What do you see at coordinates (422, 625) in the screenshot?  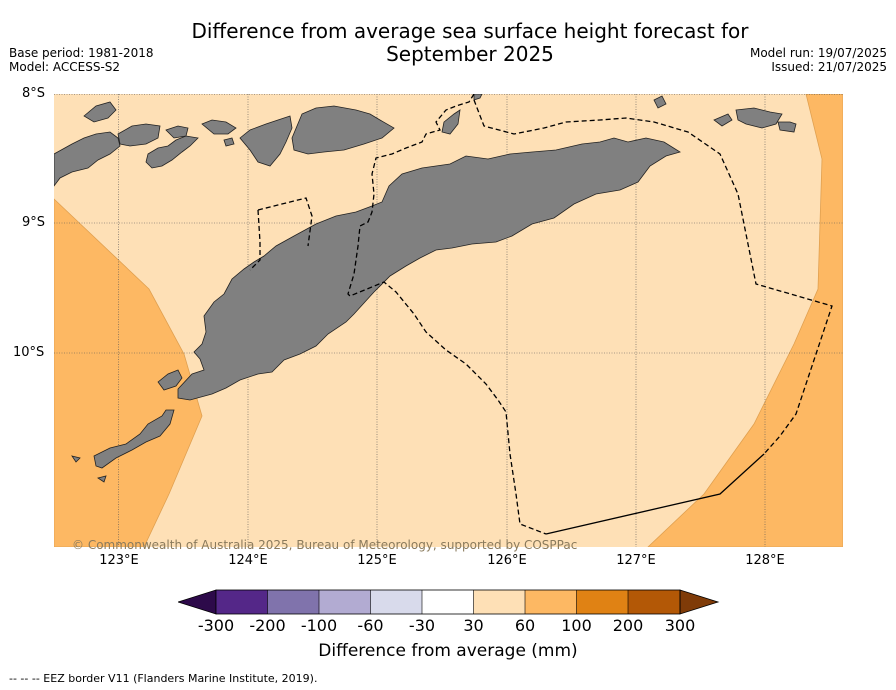 I see `colorbar-tick: -30` at bounding box center [422, 625].